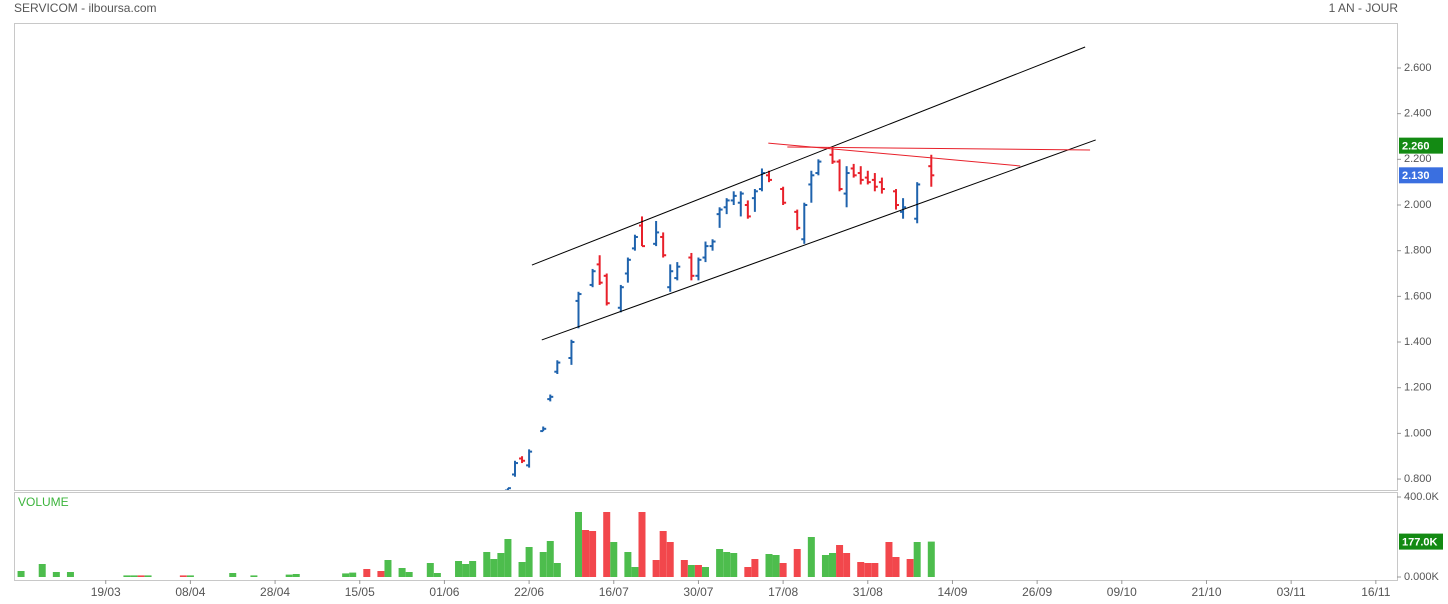 The height and width of the screenshot is (604, 1448). I want to click on x-tick-label: 14/09, so click(952, 592).